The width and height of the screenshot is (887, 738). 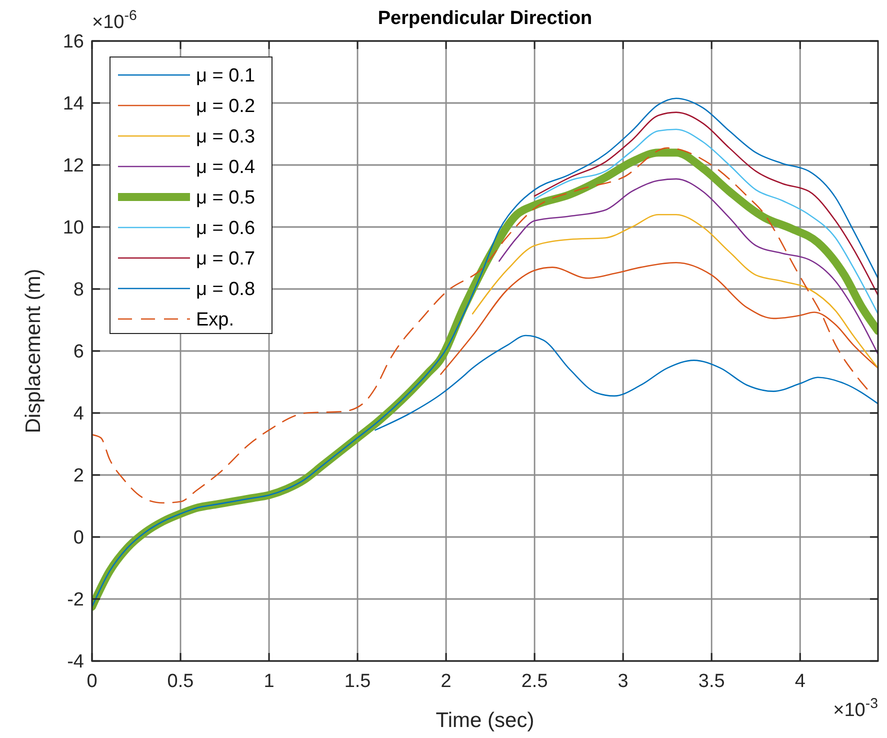 I want to click on y-tick-label: 4, so click(x=78, y=414).